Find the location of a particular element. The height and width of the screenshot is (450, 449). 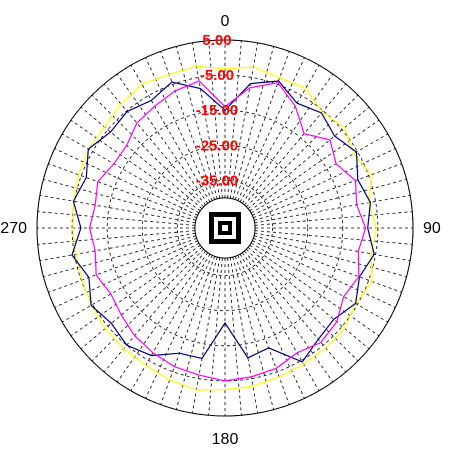

angle-label-0: 0 is located at coordinates (225, 21).